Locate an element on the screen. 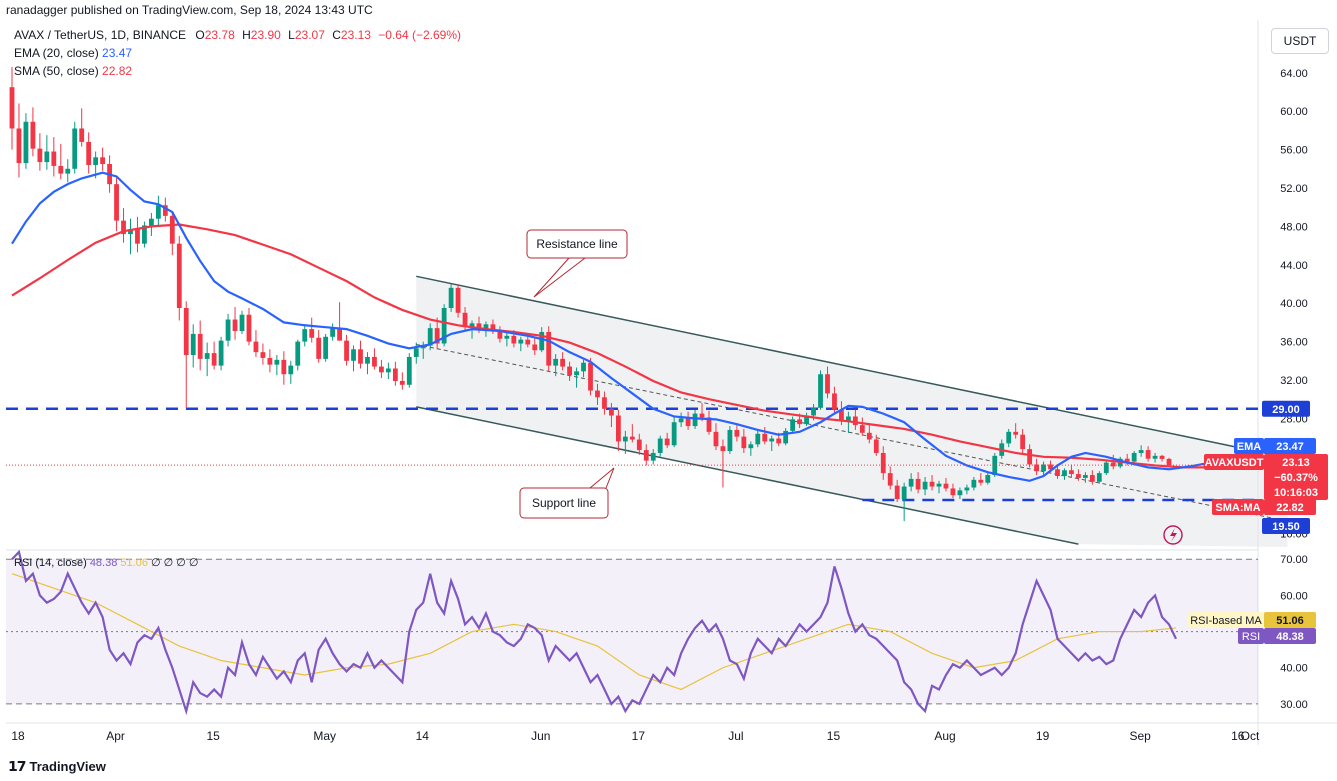 The height and width of the screenshot is (781, 1337). rsi-ma-legend-value: 51.06 is located at coordinates (134, 563).